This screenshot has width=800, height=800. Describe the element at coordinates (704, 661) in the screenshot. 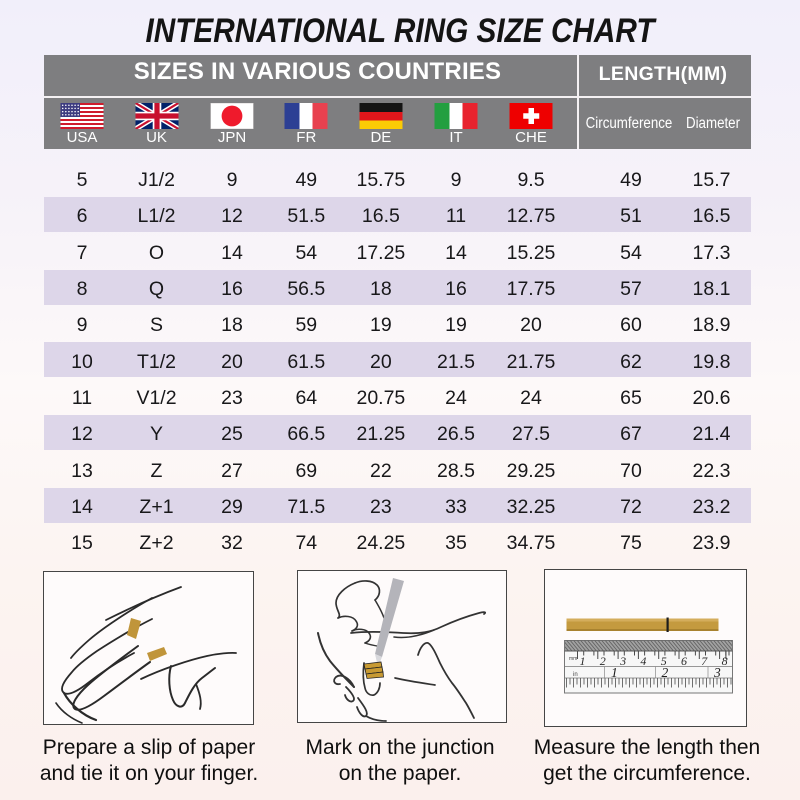

I see `svg-text: 7` at that location.